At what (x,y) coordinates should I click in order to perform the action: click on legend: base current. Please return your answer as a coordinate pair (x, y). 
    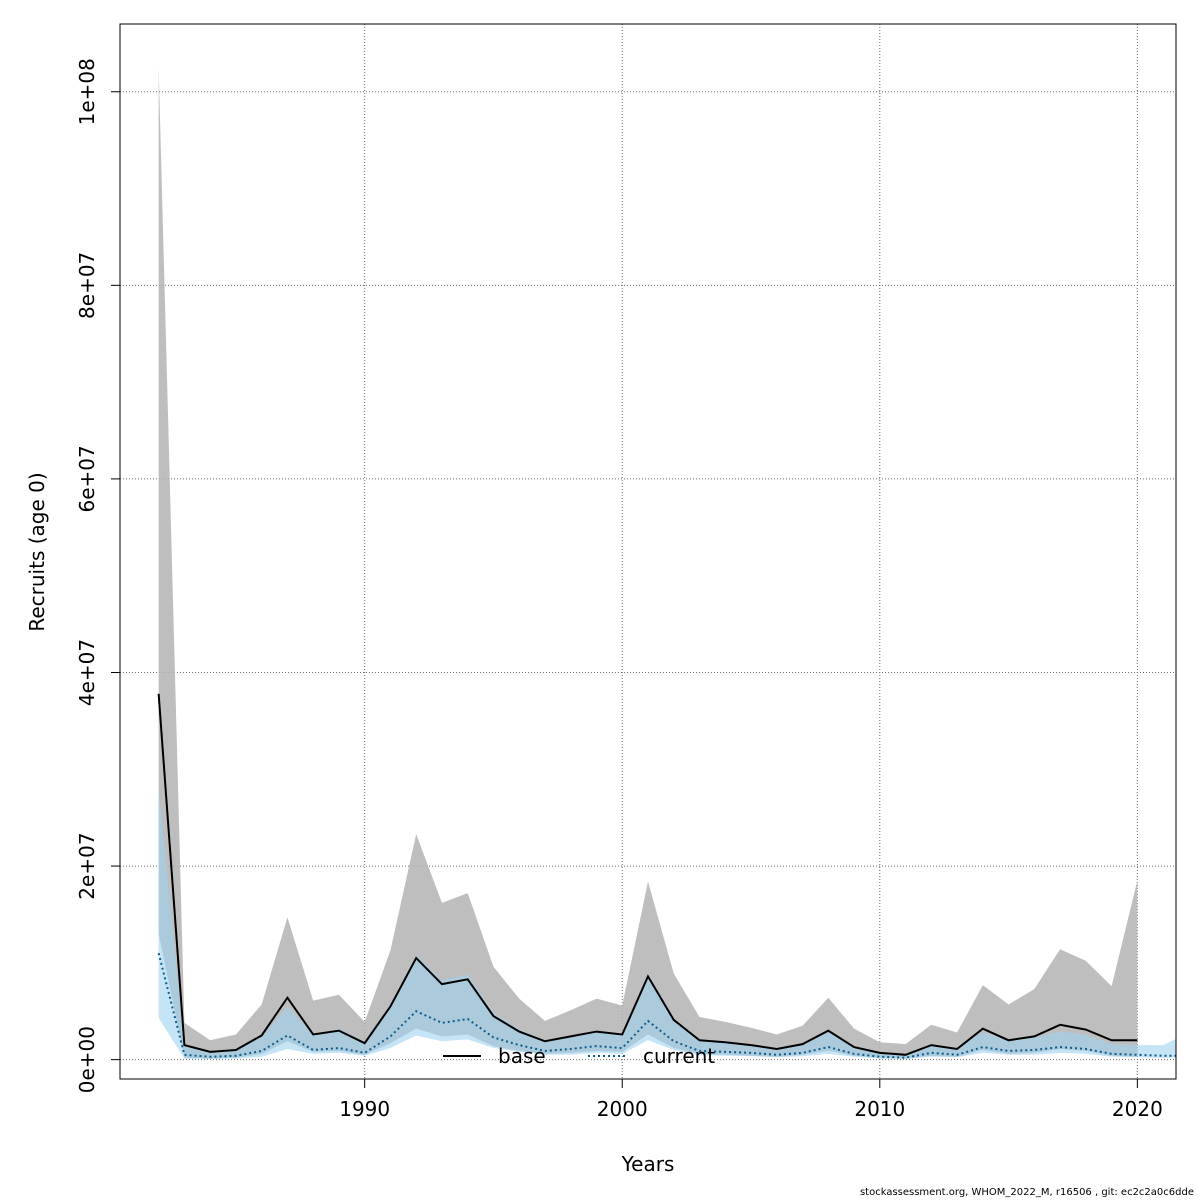
    Looking at the image, I should click on (579, 1056).